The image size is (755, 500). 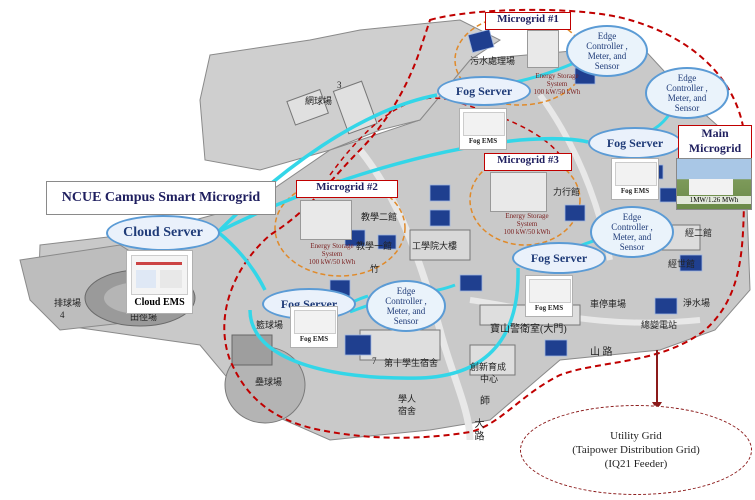 I want to click on utility-grid-feeder: (IQ21 Feeder), so click(x=636, y=464).